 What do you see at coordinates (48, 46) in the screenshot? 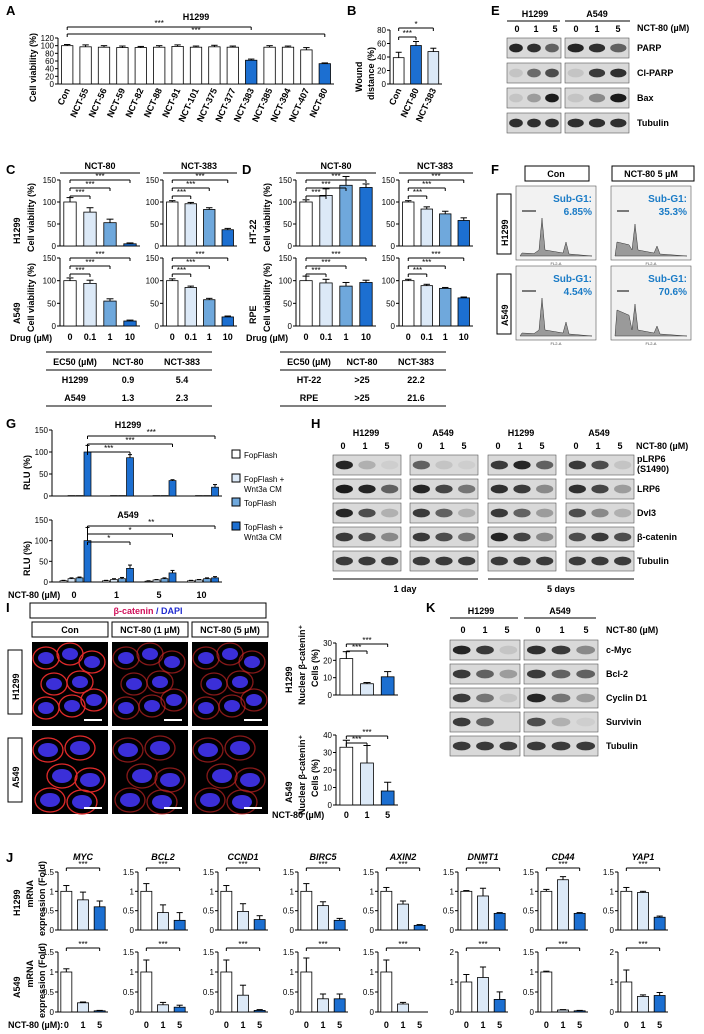
I see `chart-a-ytick-label: 100` at bounding box center [48, 46].